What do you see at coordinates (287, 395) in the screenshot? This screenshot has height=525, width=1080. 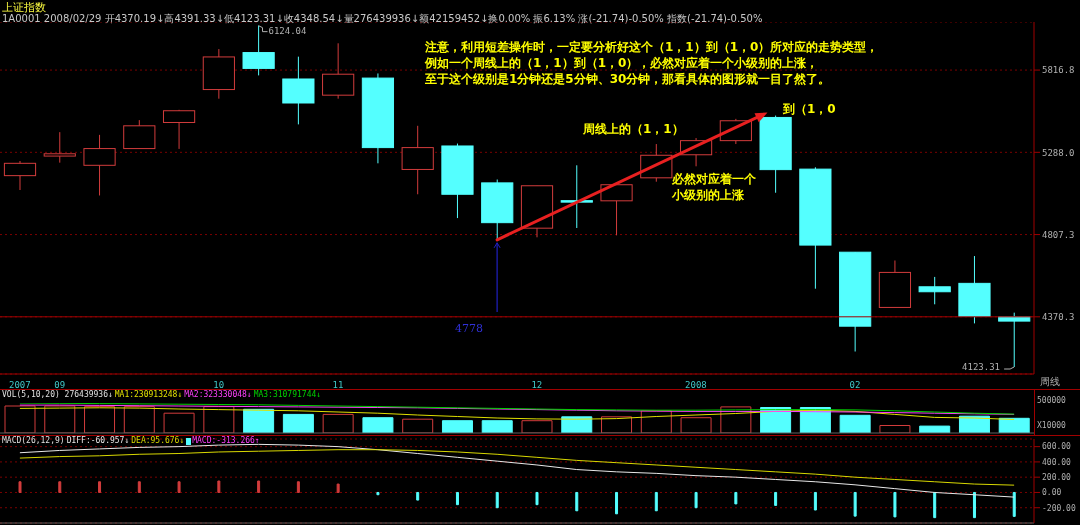 I see `series-label: MA3:310791744↓` at bounding box center [287, 395].